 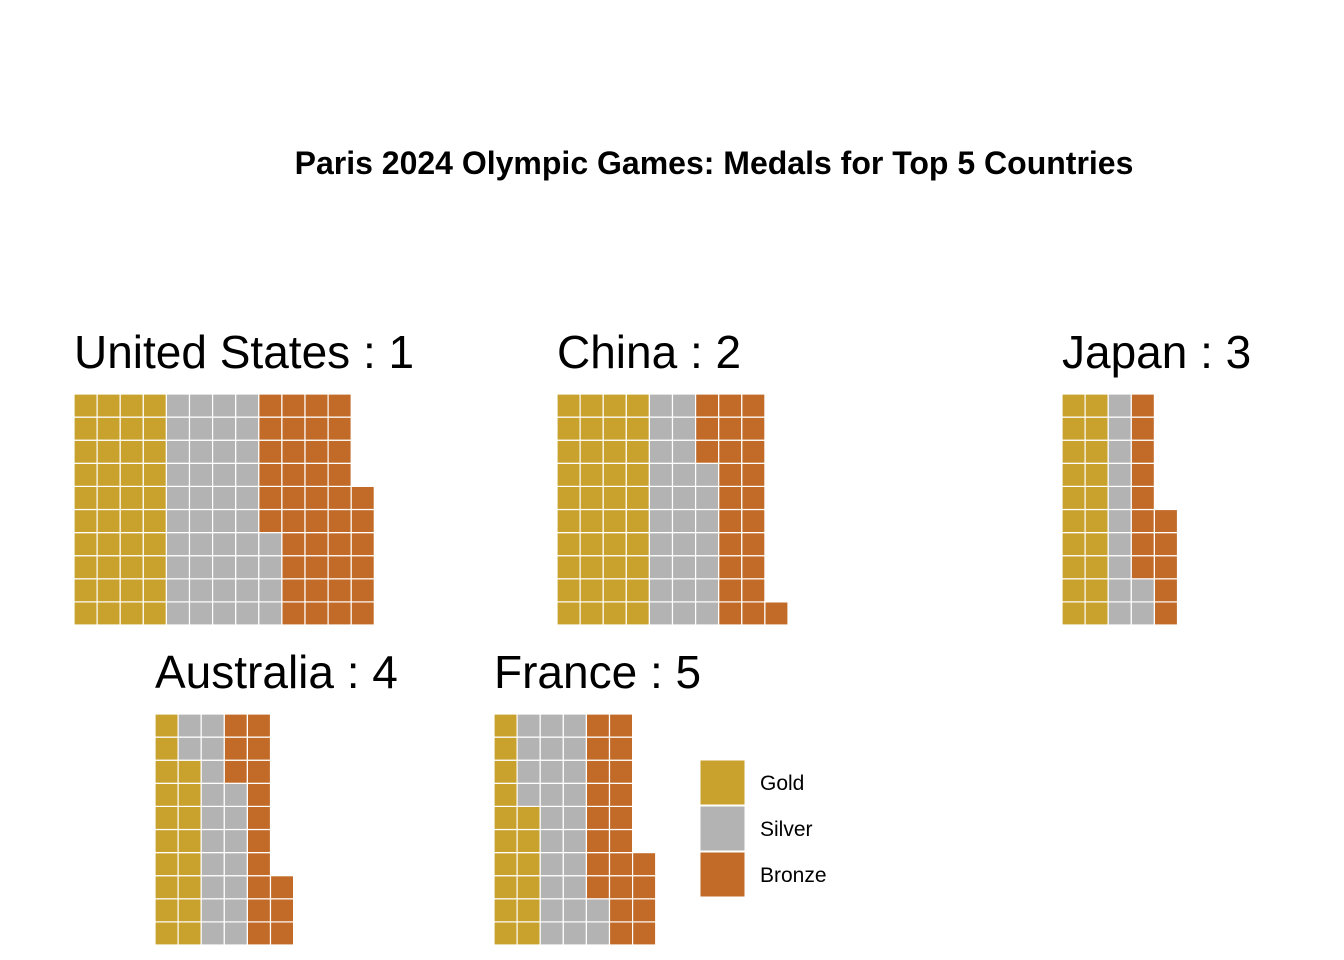 What do you see at coordinates (1156, 352) in the screenshot?
I see `panel-title: Japan : 3` at bounding box center [1156, 352].